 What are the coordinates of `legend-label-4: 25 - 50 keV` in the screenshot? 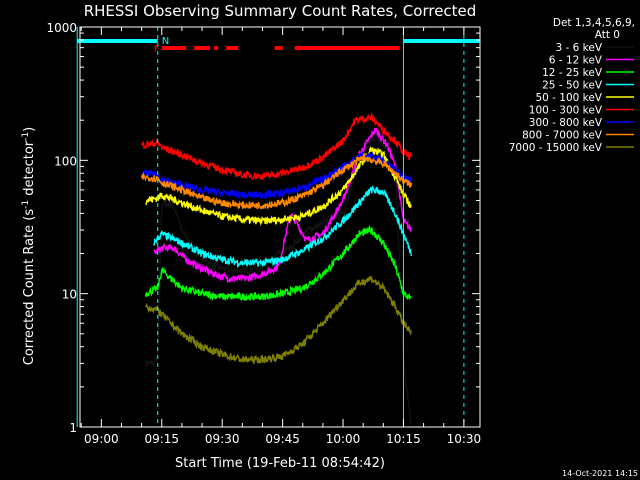 It's located at (572, 86).